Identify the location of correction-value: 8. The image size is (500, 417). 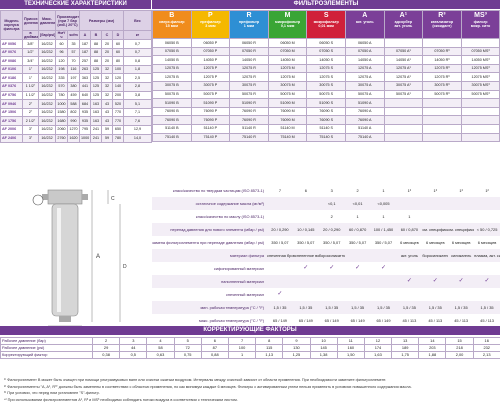
(269, 341).